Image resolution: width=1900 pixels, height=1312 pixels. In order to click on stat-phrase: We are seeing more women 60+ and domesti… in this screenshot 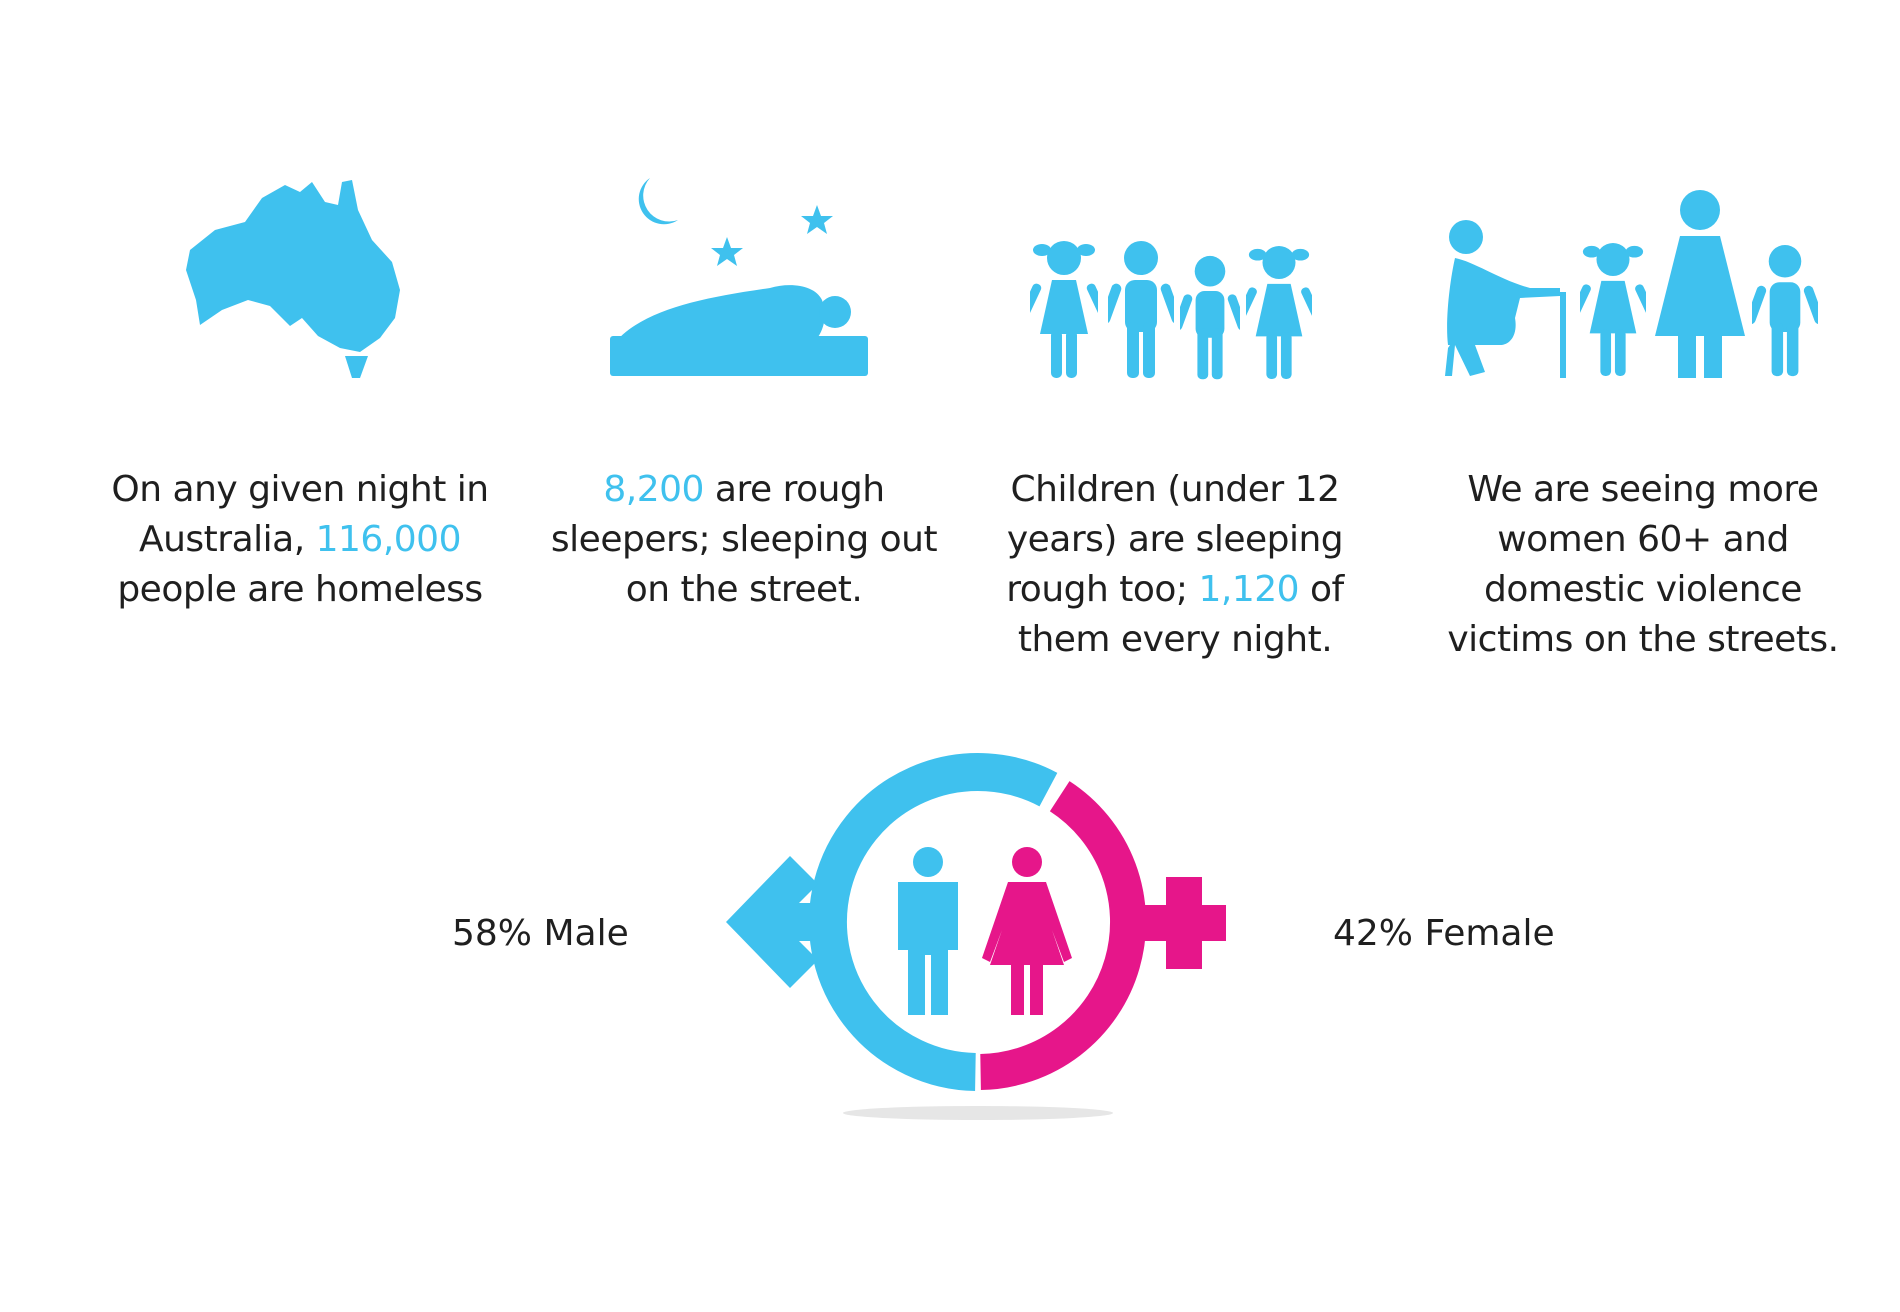, I will do `click(1643, 564)`.